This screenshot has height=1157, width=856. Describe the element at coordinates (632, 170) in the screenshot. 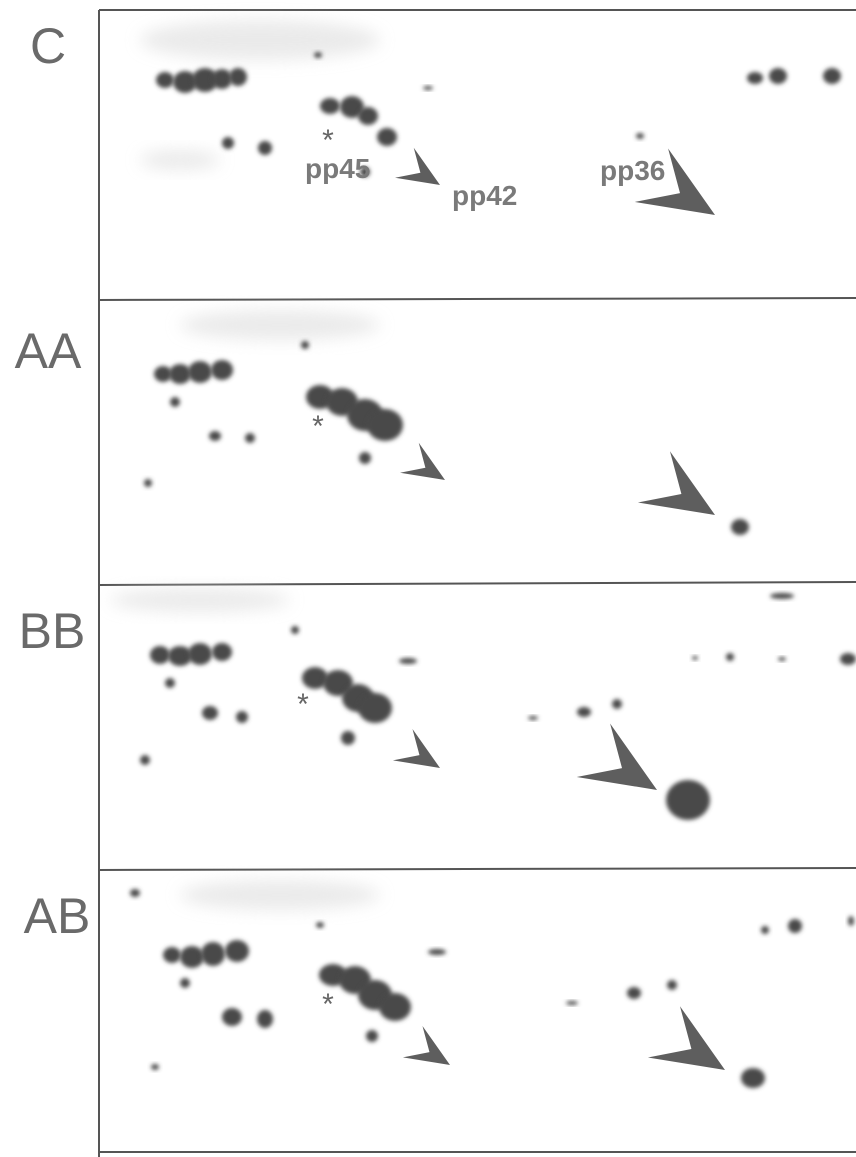

I see `protein-label: pp36` at that location.